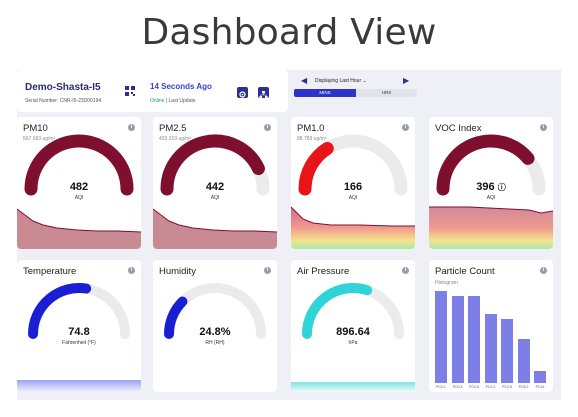  I want to click on pm25-card: PM2.5 433.319 ug/m³ i 442 AQI, so click(215, 183).